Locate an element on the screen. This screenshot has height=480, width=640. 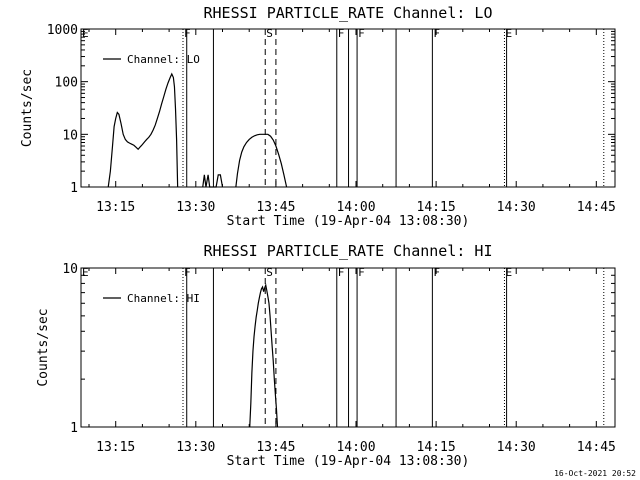
legend-label: Channel: HI is located at coordinates (163, 298).